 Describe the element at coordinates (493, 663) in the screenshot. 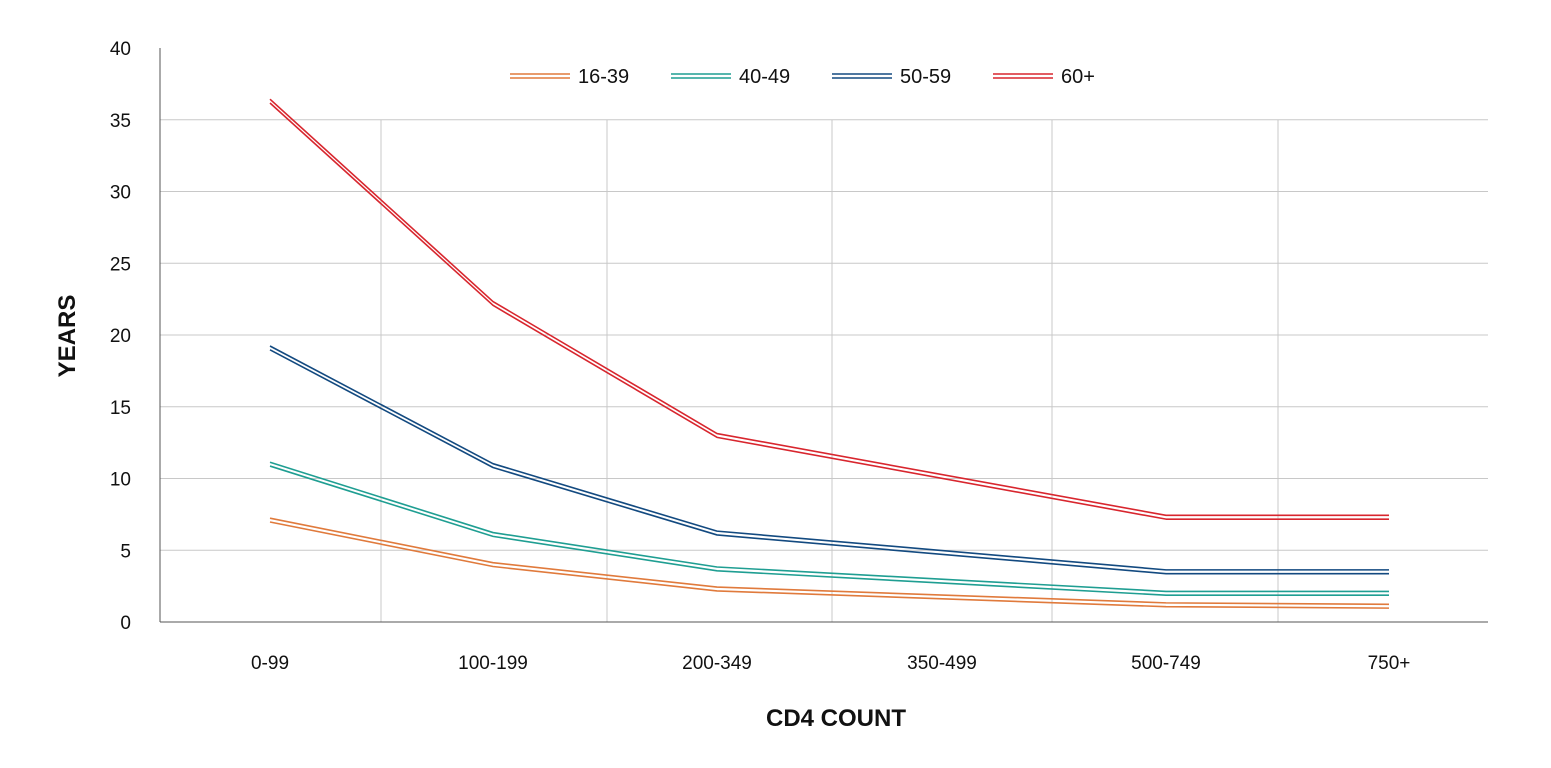

I see `x-tick-label: 100-199` at that location.